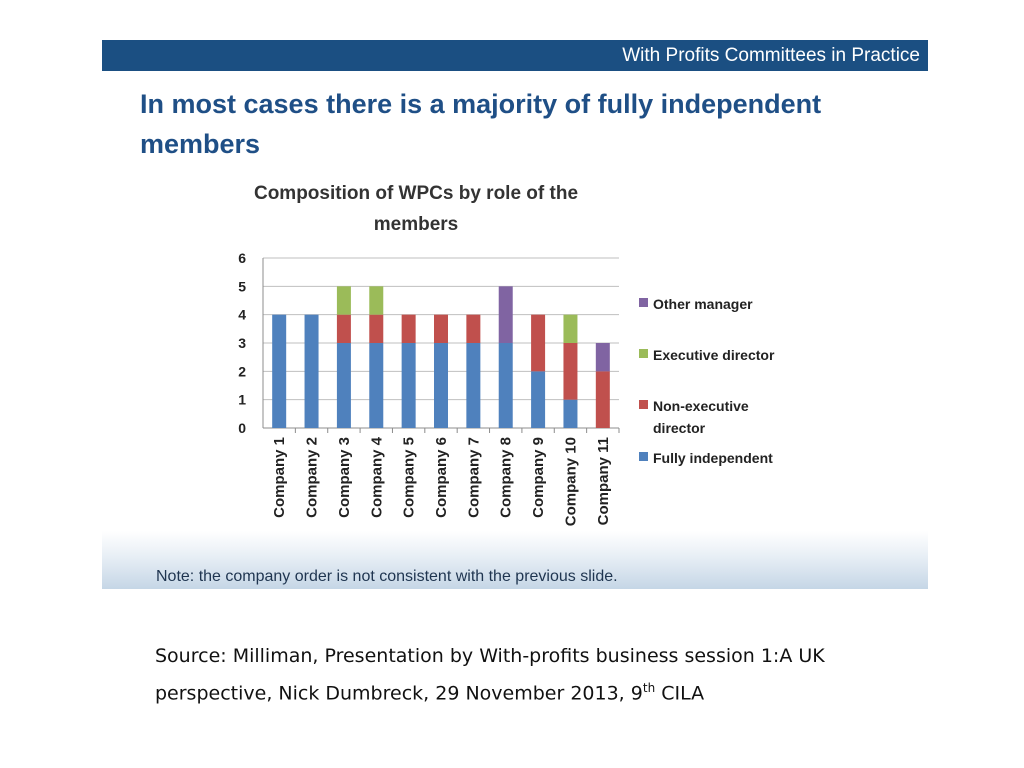  Describe the element at coordinates (570, 481) in the screenshot. I see `x-category-label: Company 10` at that location.